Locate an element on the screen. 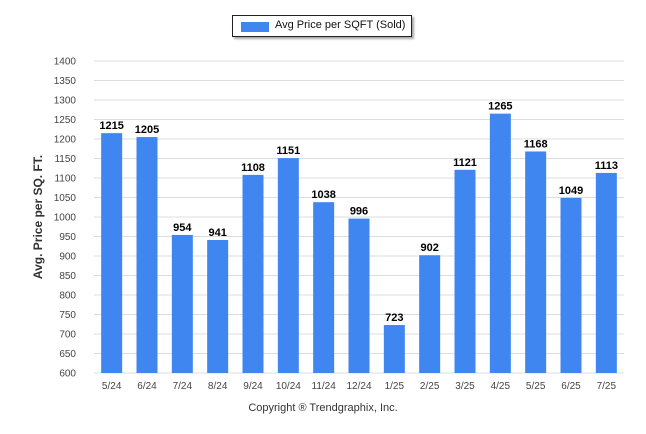 This screenshot has height=434, width=646. data-label: 1151 is located at coordinates (288, 151).